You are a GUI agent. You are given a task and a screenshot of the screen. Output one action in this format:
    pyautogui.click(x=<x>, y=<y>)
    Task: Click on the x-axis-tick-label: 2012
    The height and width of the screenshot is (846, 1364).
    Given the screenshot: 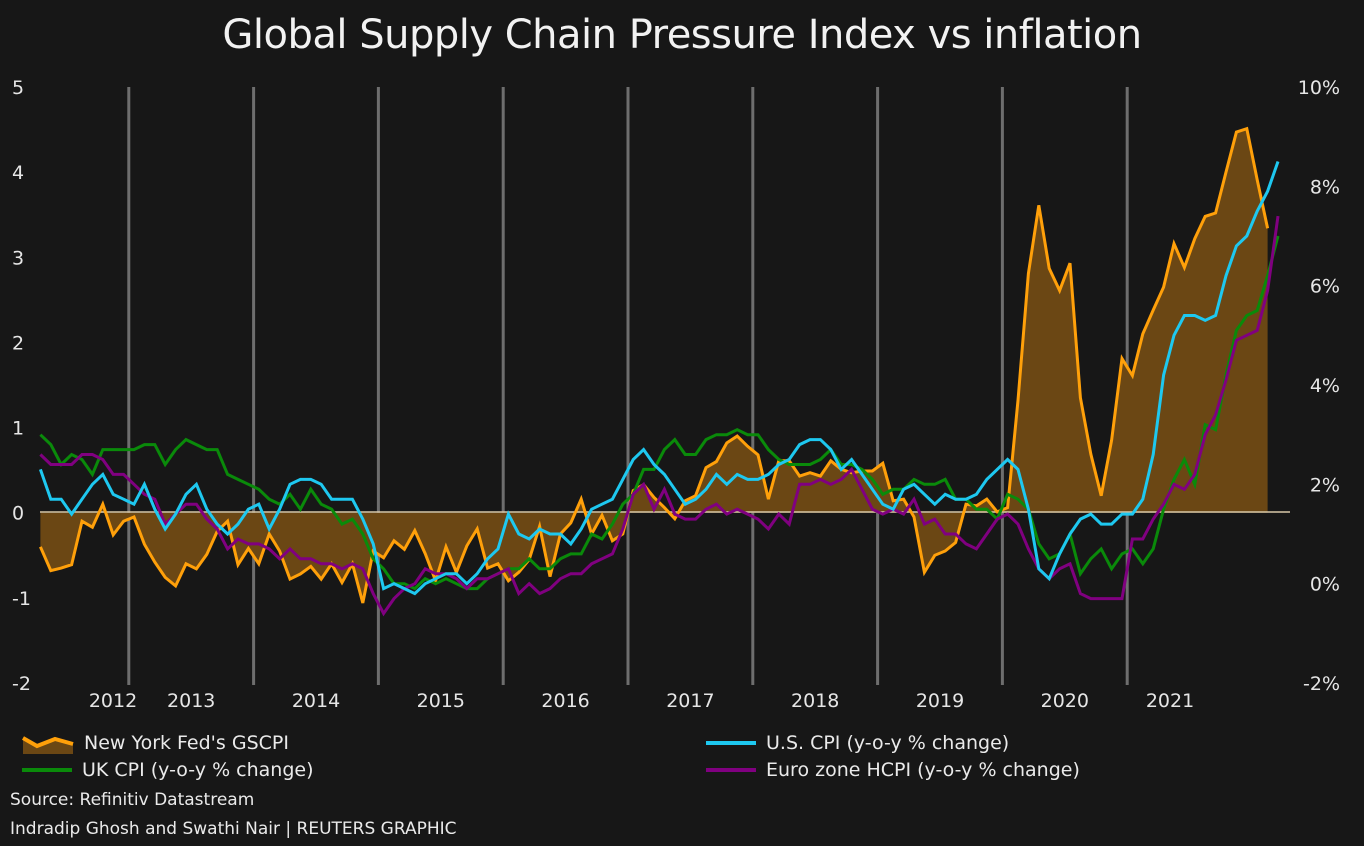 What is the action you would take?
    pyautogui.click(x=113, y=701)
    